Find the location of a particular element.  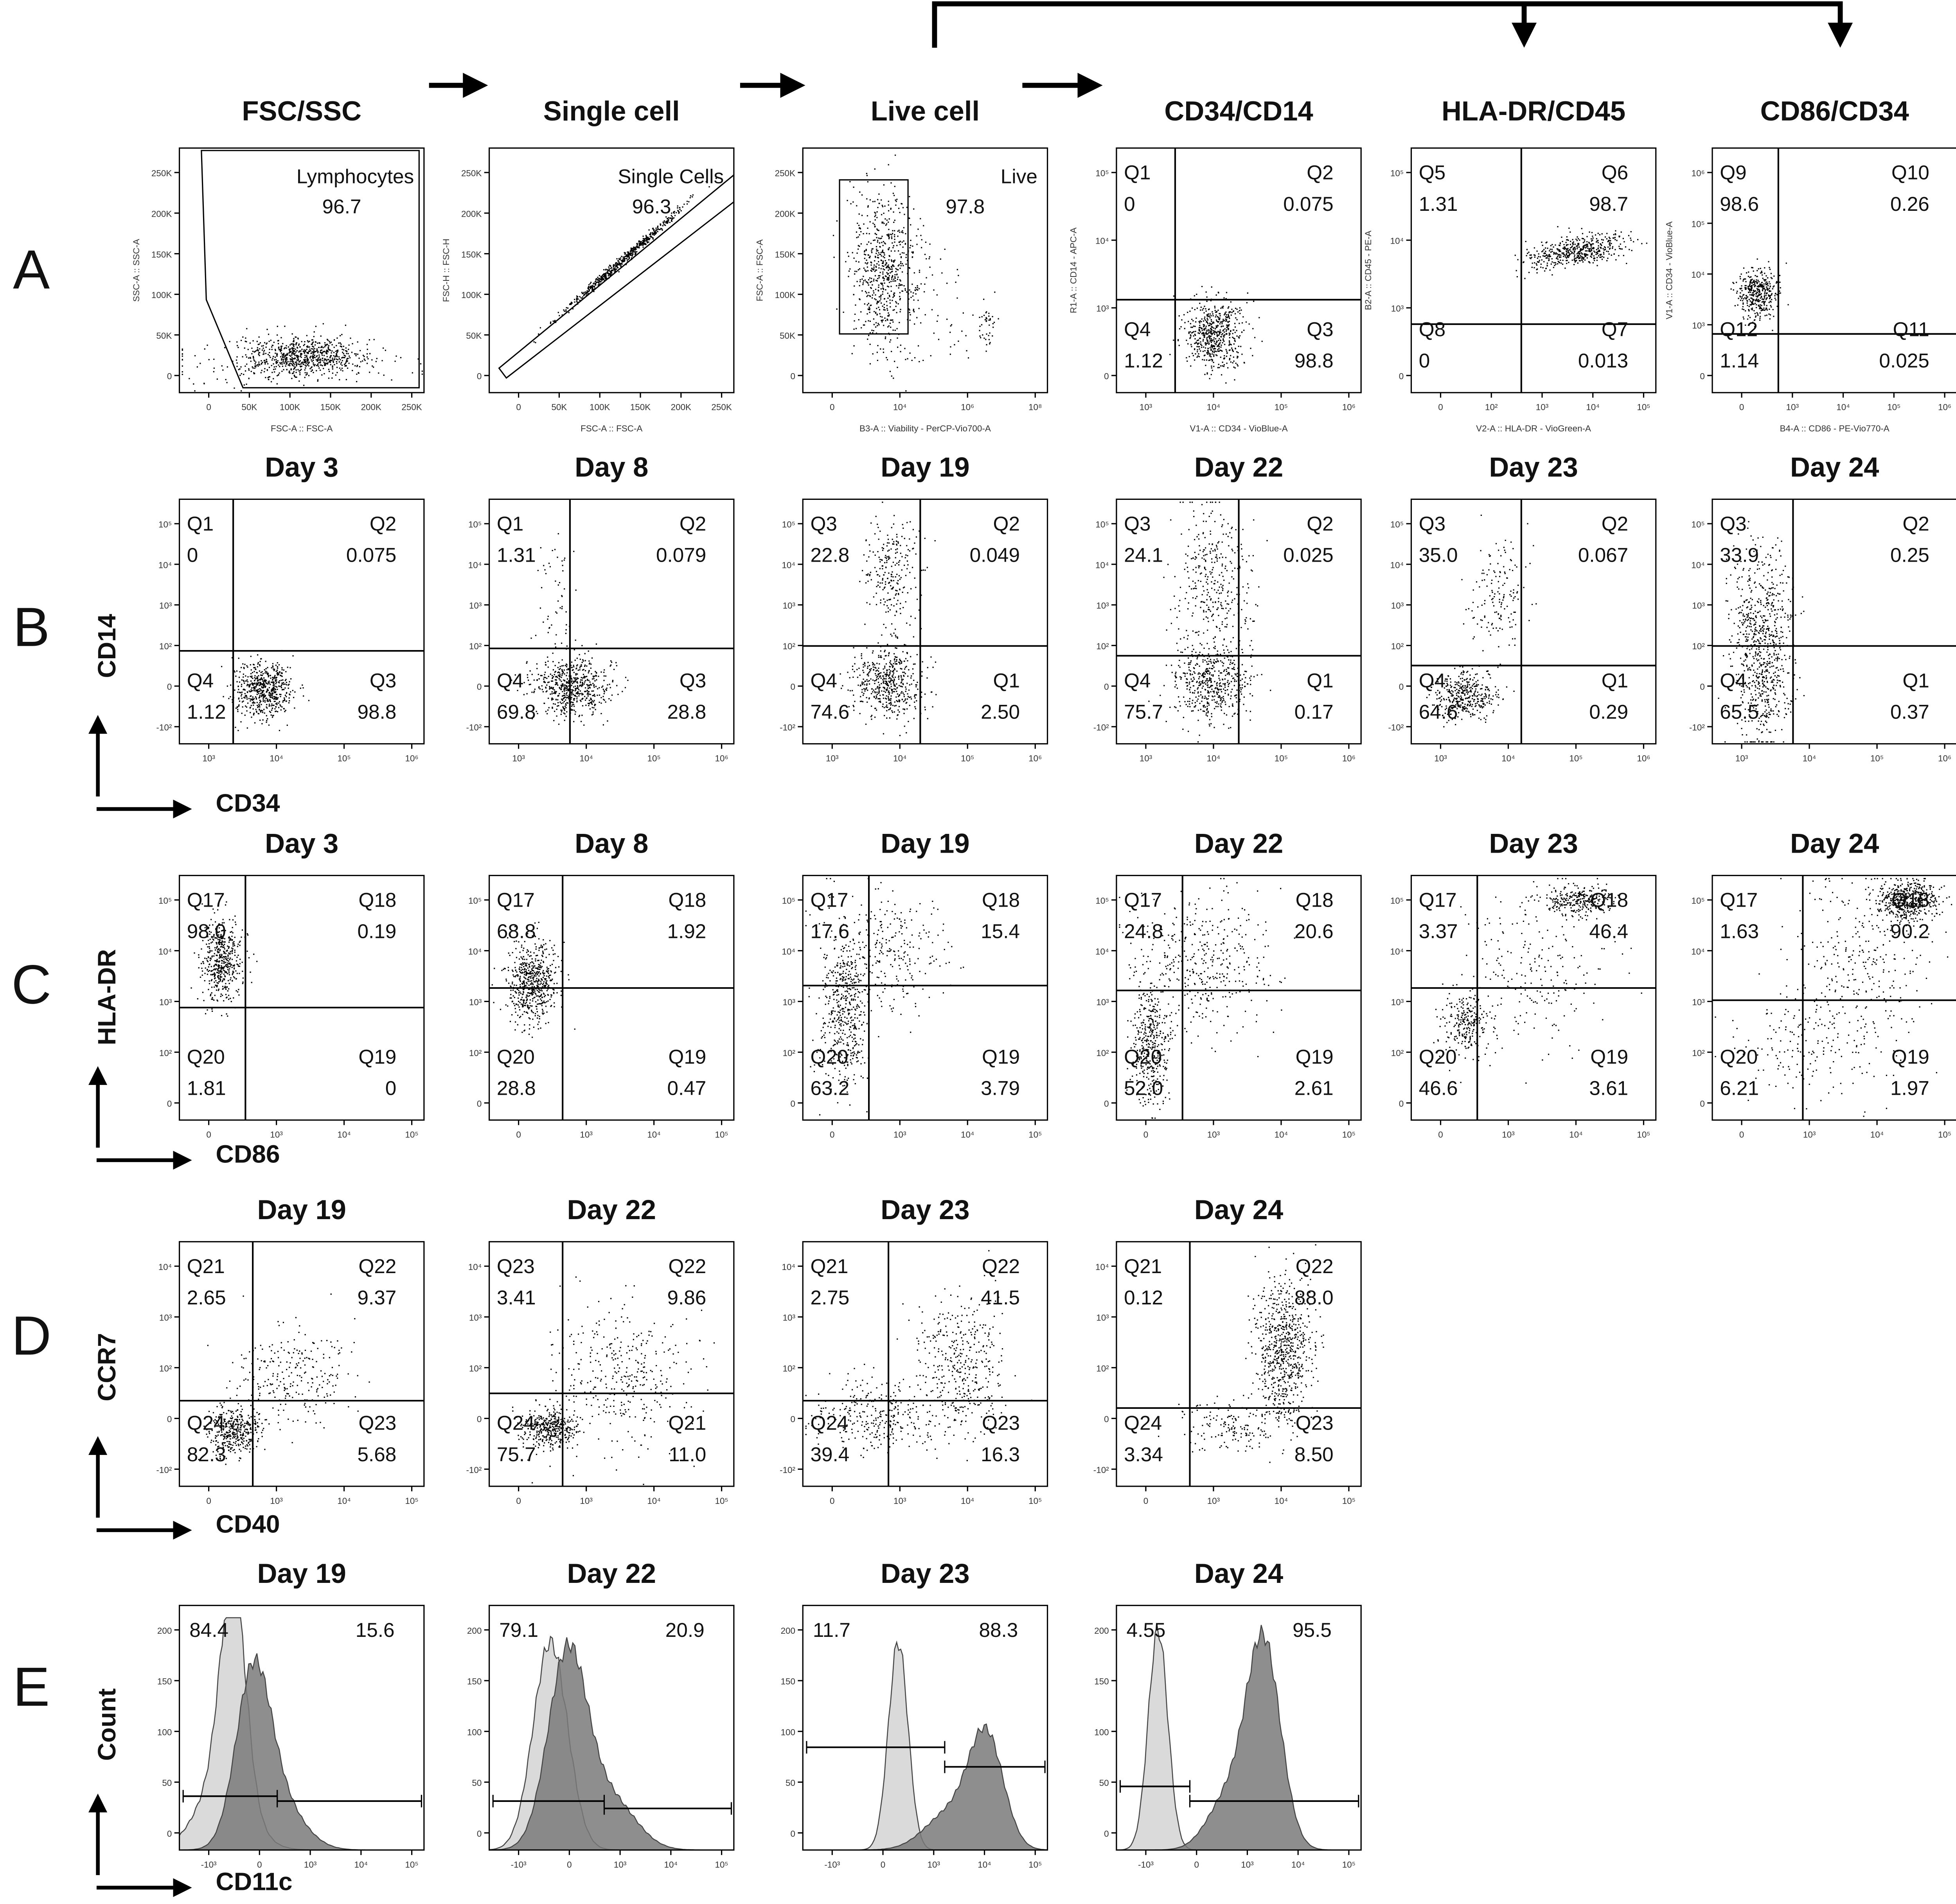

panel-title: Day 19 is located at coordinates (301, 1209).